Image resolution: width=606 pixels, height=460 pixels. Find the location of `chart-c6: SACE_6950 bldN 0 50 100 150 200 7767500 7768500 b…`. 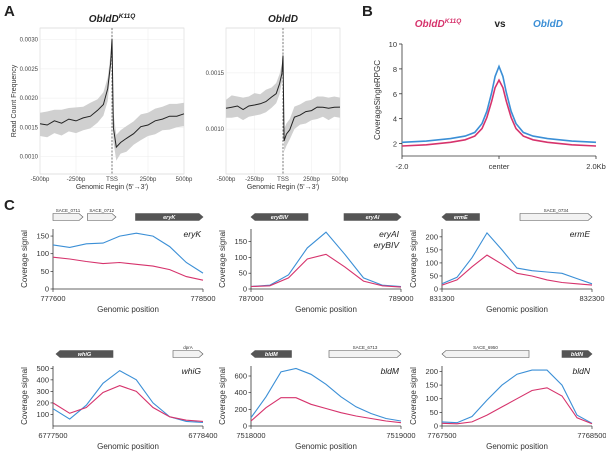

chart-c6: SACE_6950 bldN 0 50 100 150 200 7767500 7768500 b… is located at coordinates (507, 398).